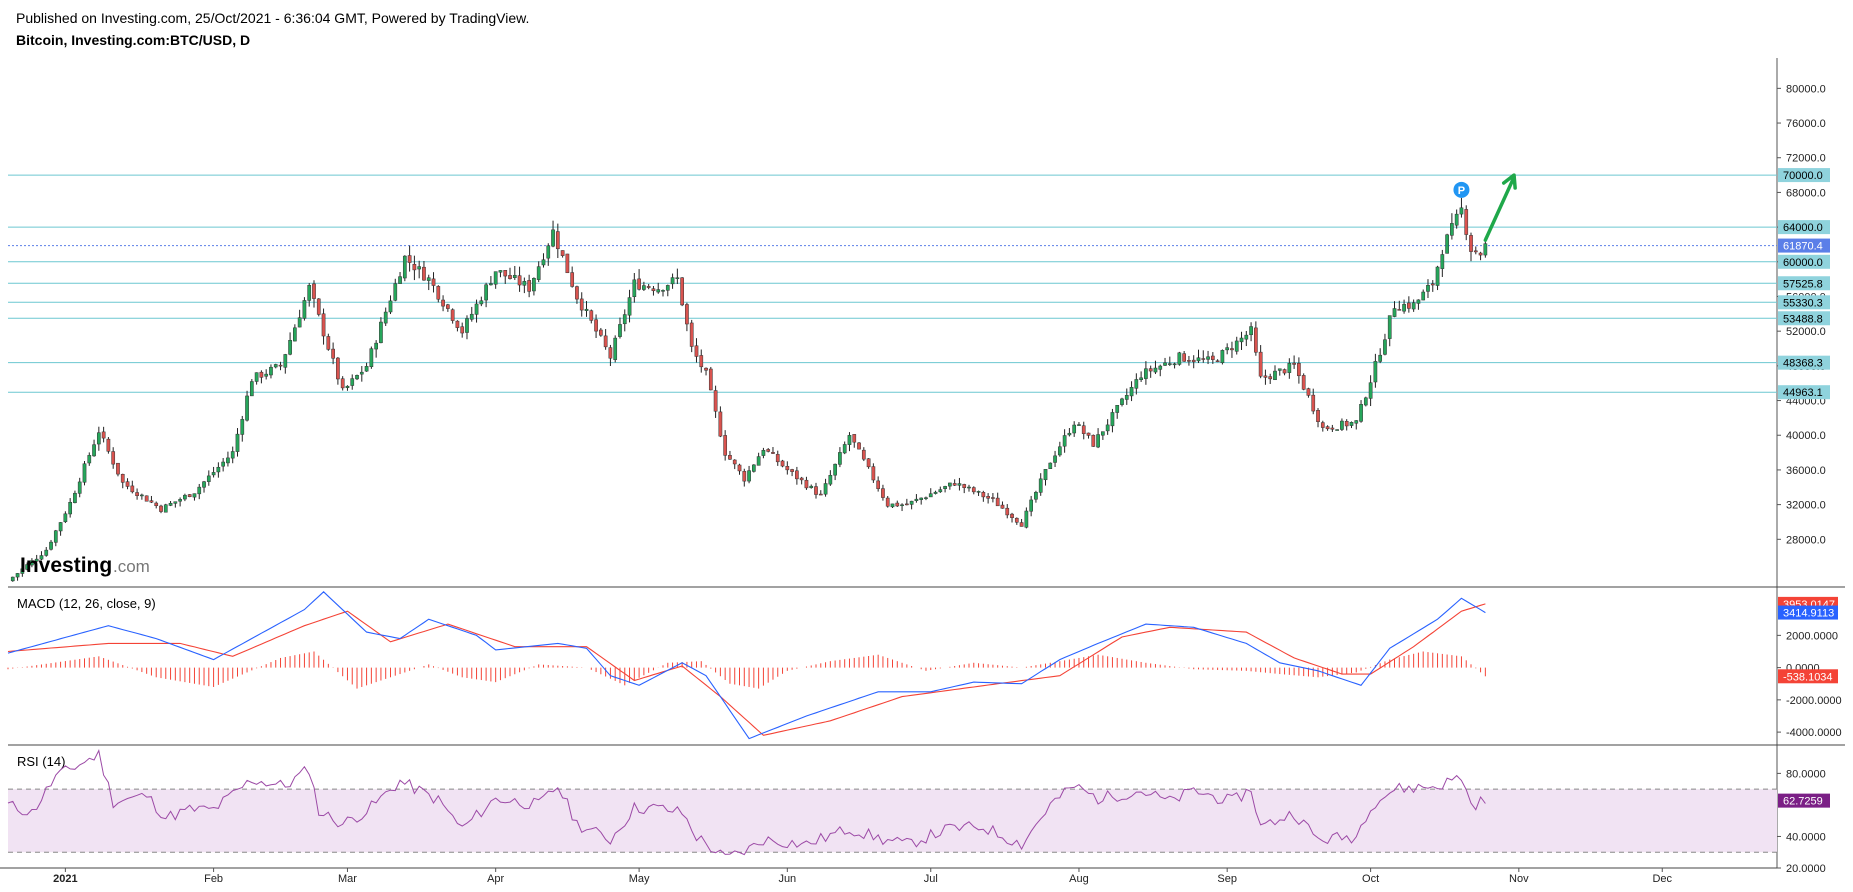 The height and width of the screenshot is (892, 1853). Describe the element at coordinates (892, 802) in the screenshot. I see `rsi-panel: RSI (14)` at that location.